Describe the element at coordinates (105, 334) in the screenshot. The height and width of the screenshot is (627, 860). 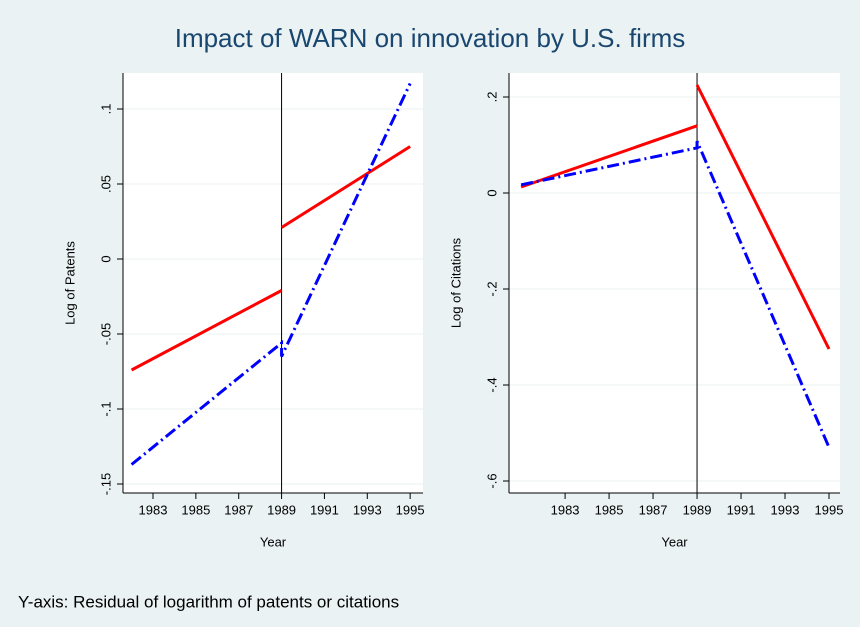
I see `y-tick-label: -.05` at that location.